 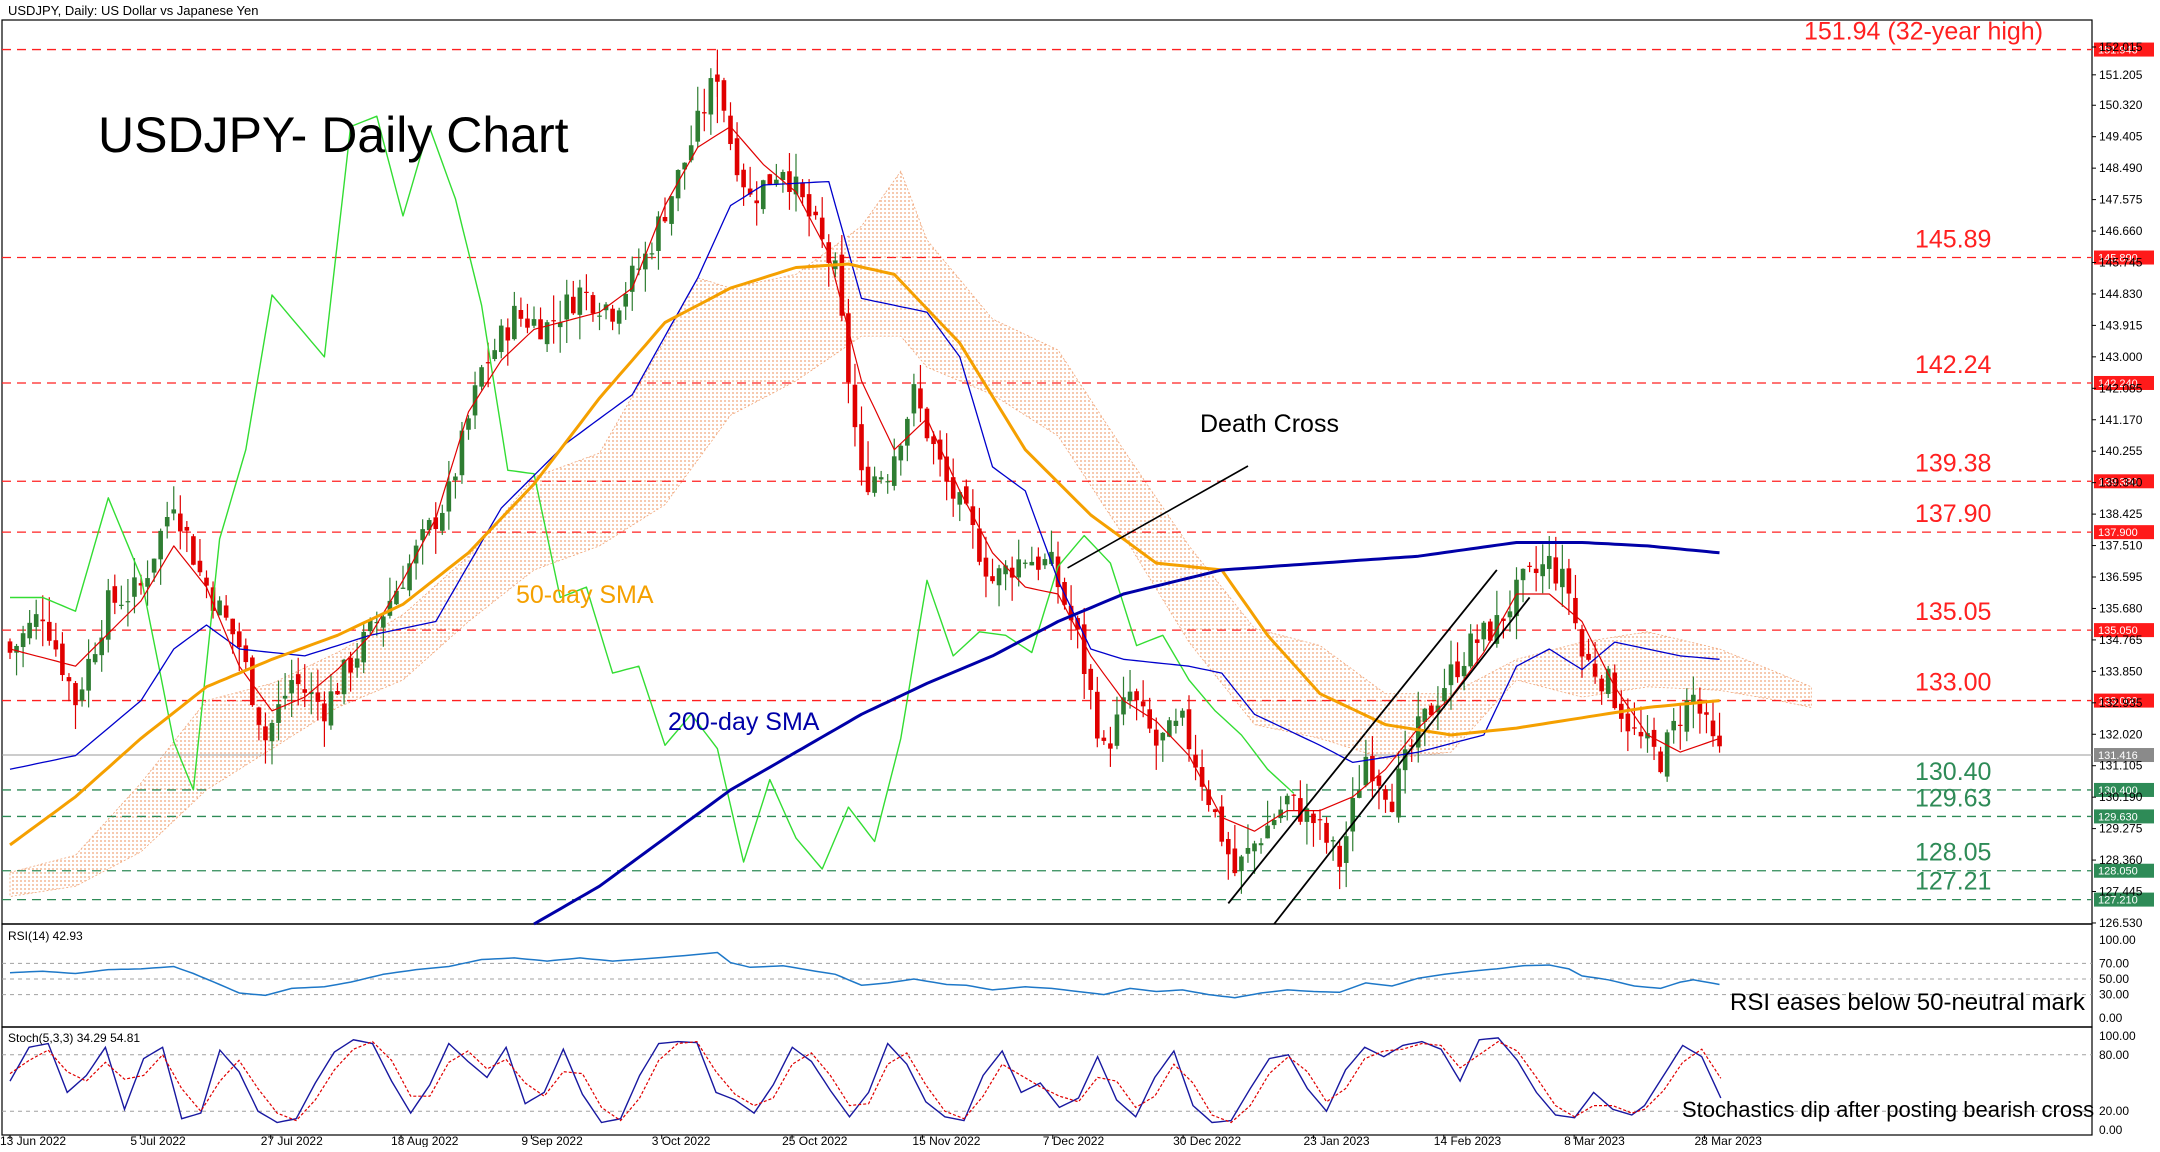 What do you see at coordinates (865, 1080) in the screenshot?
I see `stoch-k-line` at bounding box center [865, 1080].